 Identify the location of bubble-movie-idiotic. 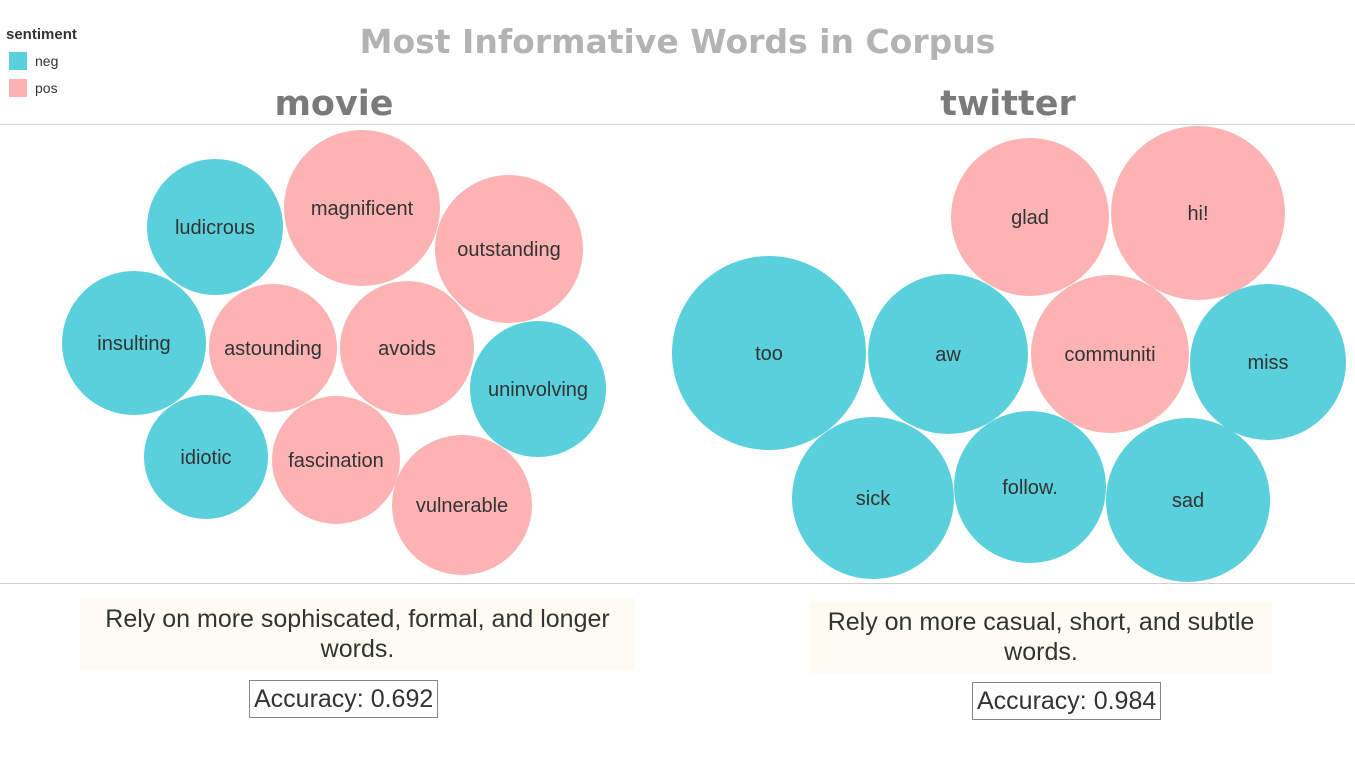
(206, 457).